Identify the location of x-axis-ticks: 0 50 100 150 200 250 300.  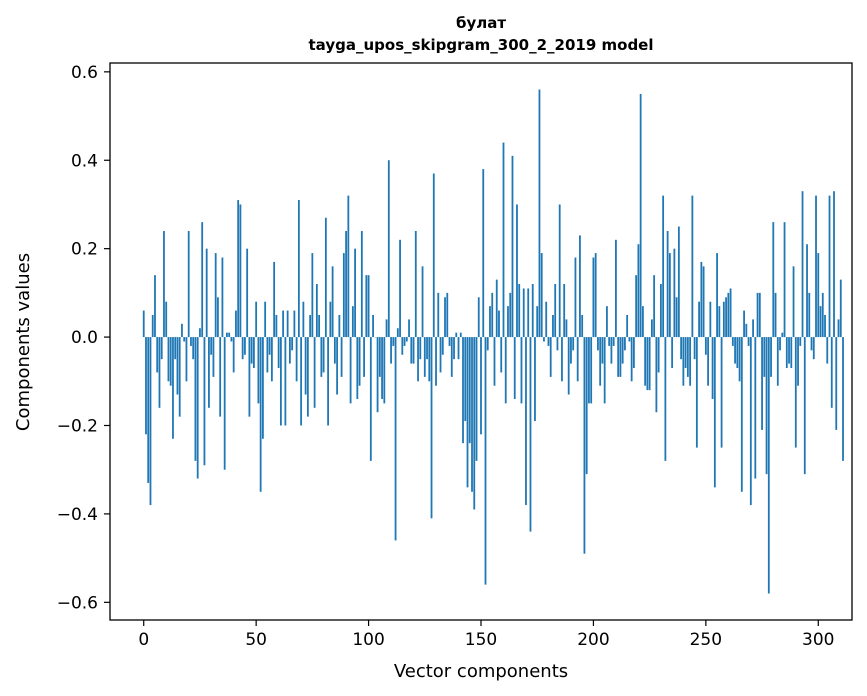
(486, 635).